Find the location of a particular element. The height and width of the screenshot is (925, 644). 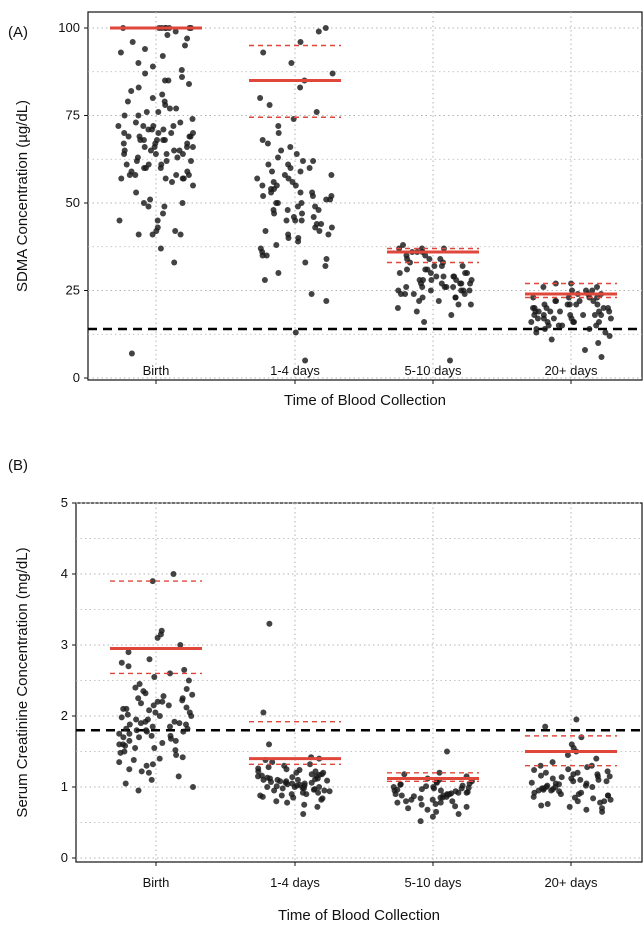

panel-b-y-tick-label: 5 is located at coordinates (64, 502).